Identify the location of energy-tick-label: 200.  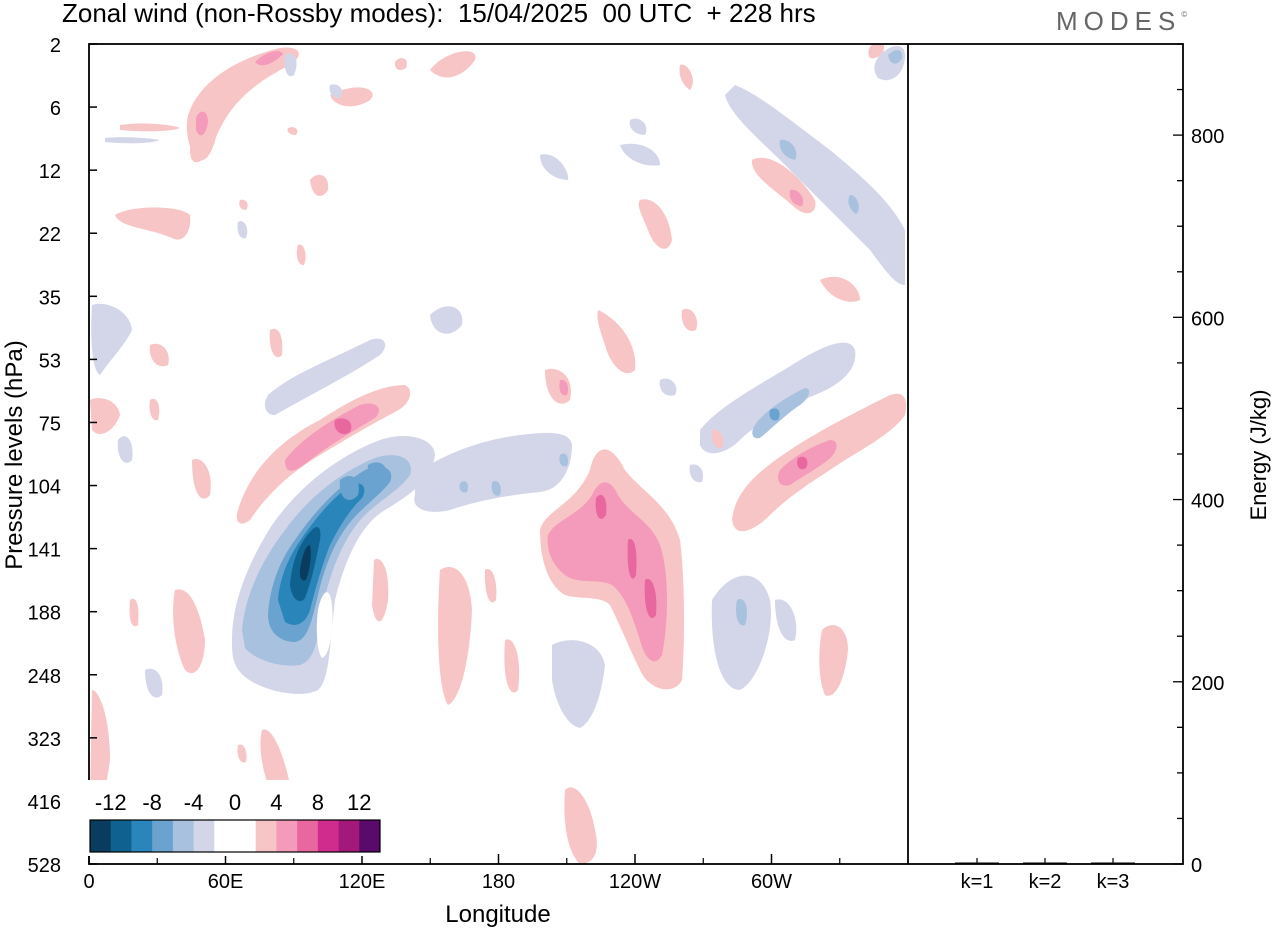
(1207, 684).